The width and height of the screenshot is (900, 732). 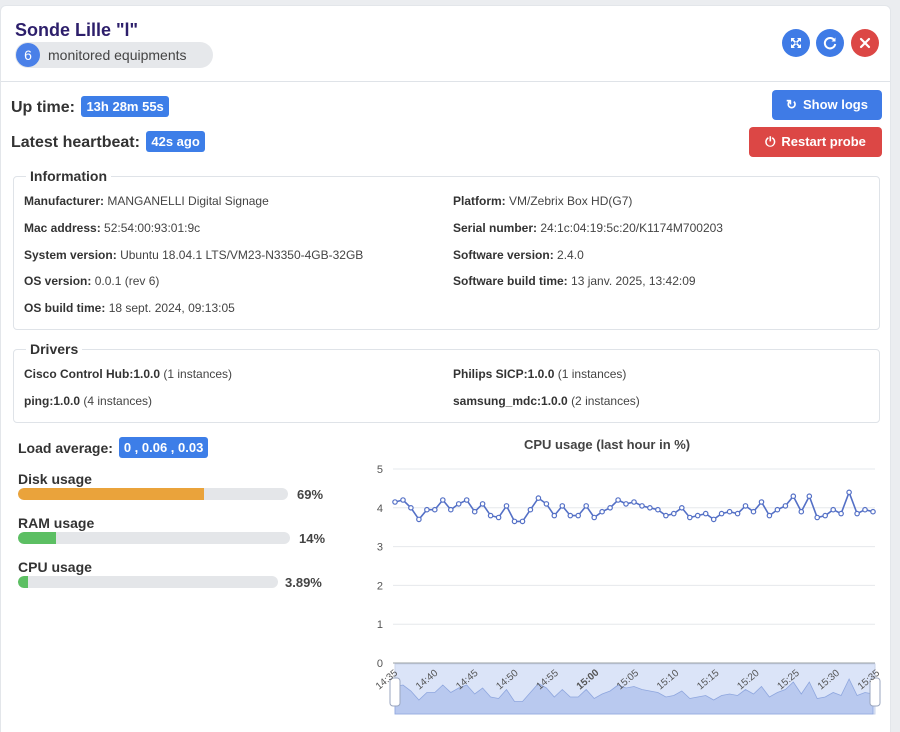 What do you see at coordinates (56, 523) in the screenshot?
I see `ram-usage-label: RAM usage` at bounding box center [56, 523].